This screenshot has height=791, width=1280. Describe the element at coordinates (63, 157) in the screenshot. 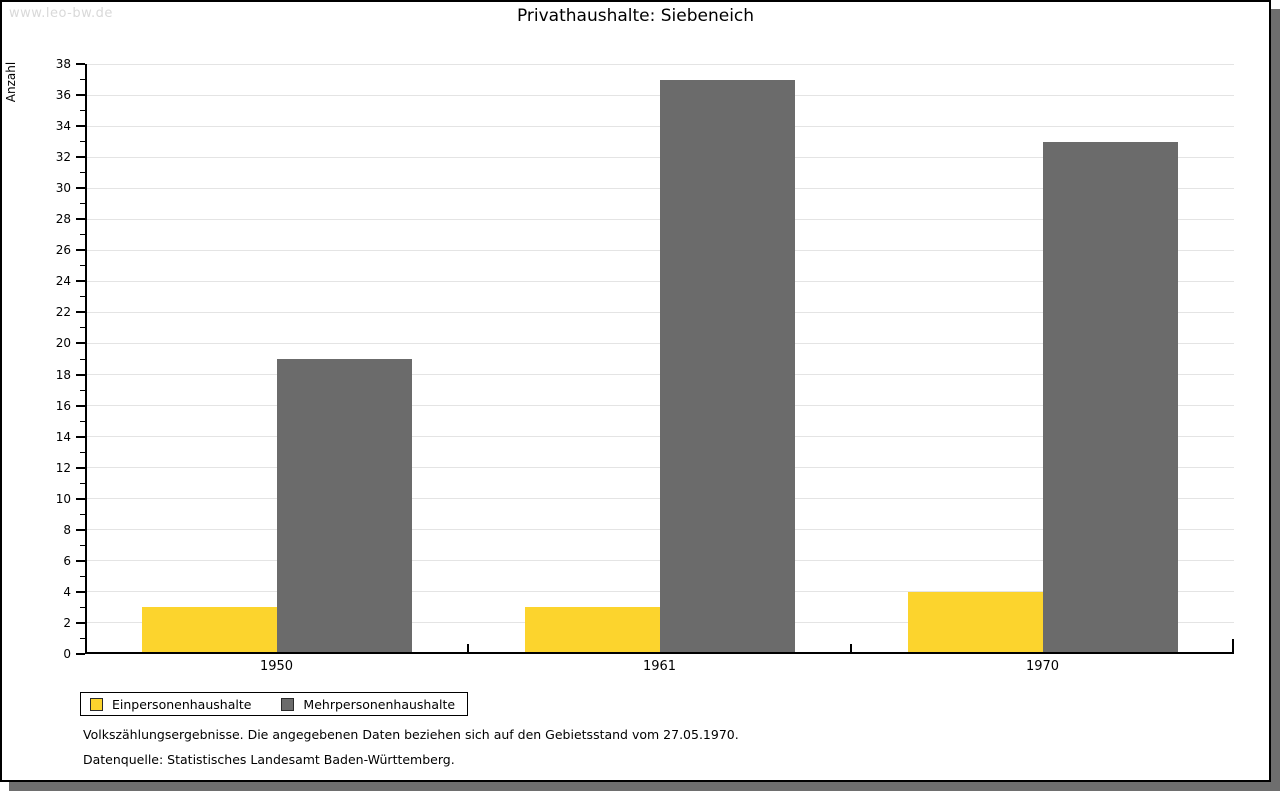

I see `y-tick-label-32: 32` at that location.